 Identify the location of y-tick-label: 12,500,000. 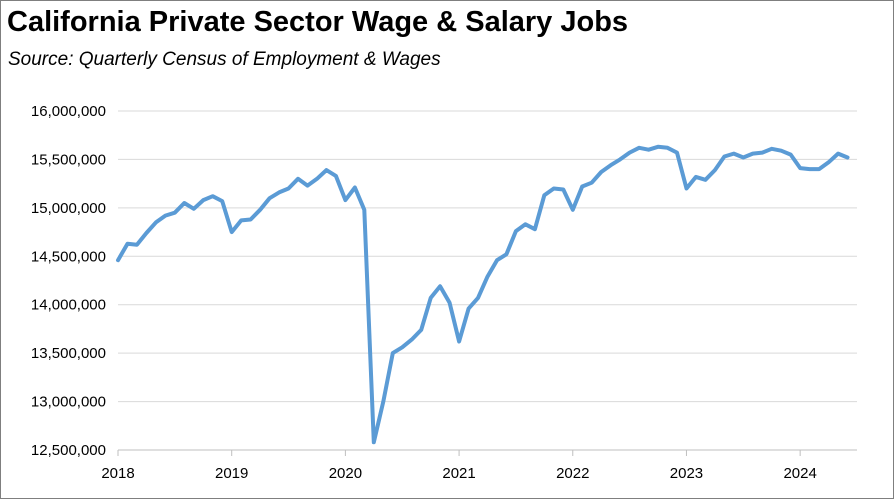
(68, 450).